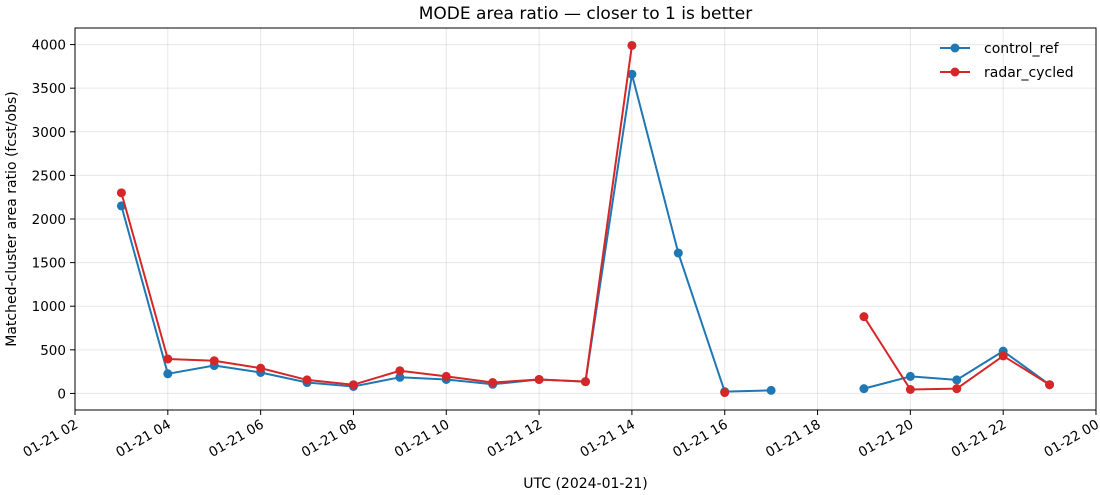 This screenshot has height=495, width=1100. I want to click on x-tick-label: 01-21 06, so click(236, 439).